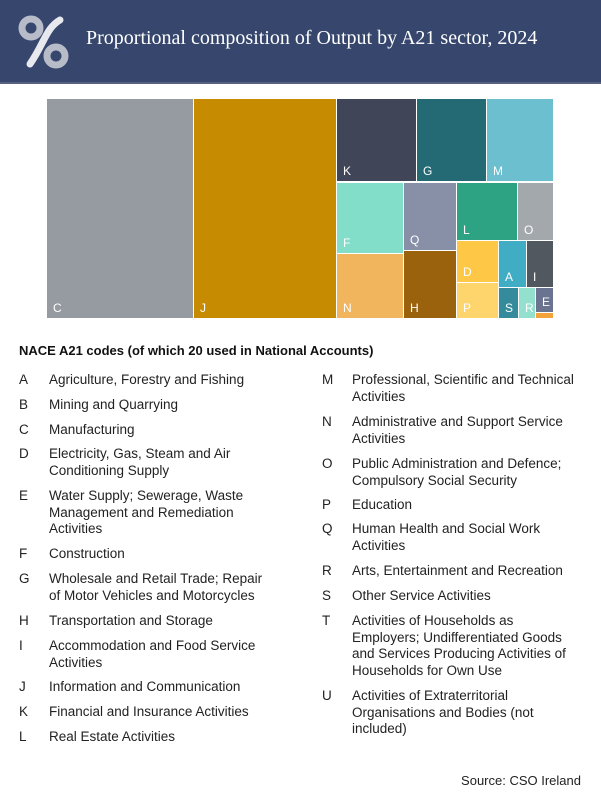 The image size is (601, 800). I want to click on legend-code: I, so click(21, 645).